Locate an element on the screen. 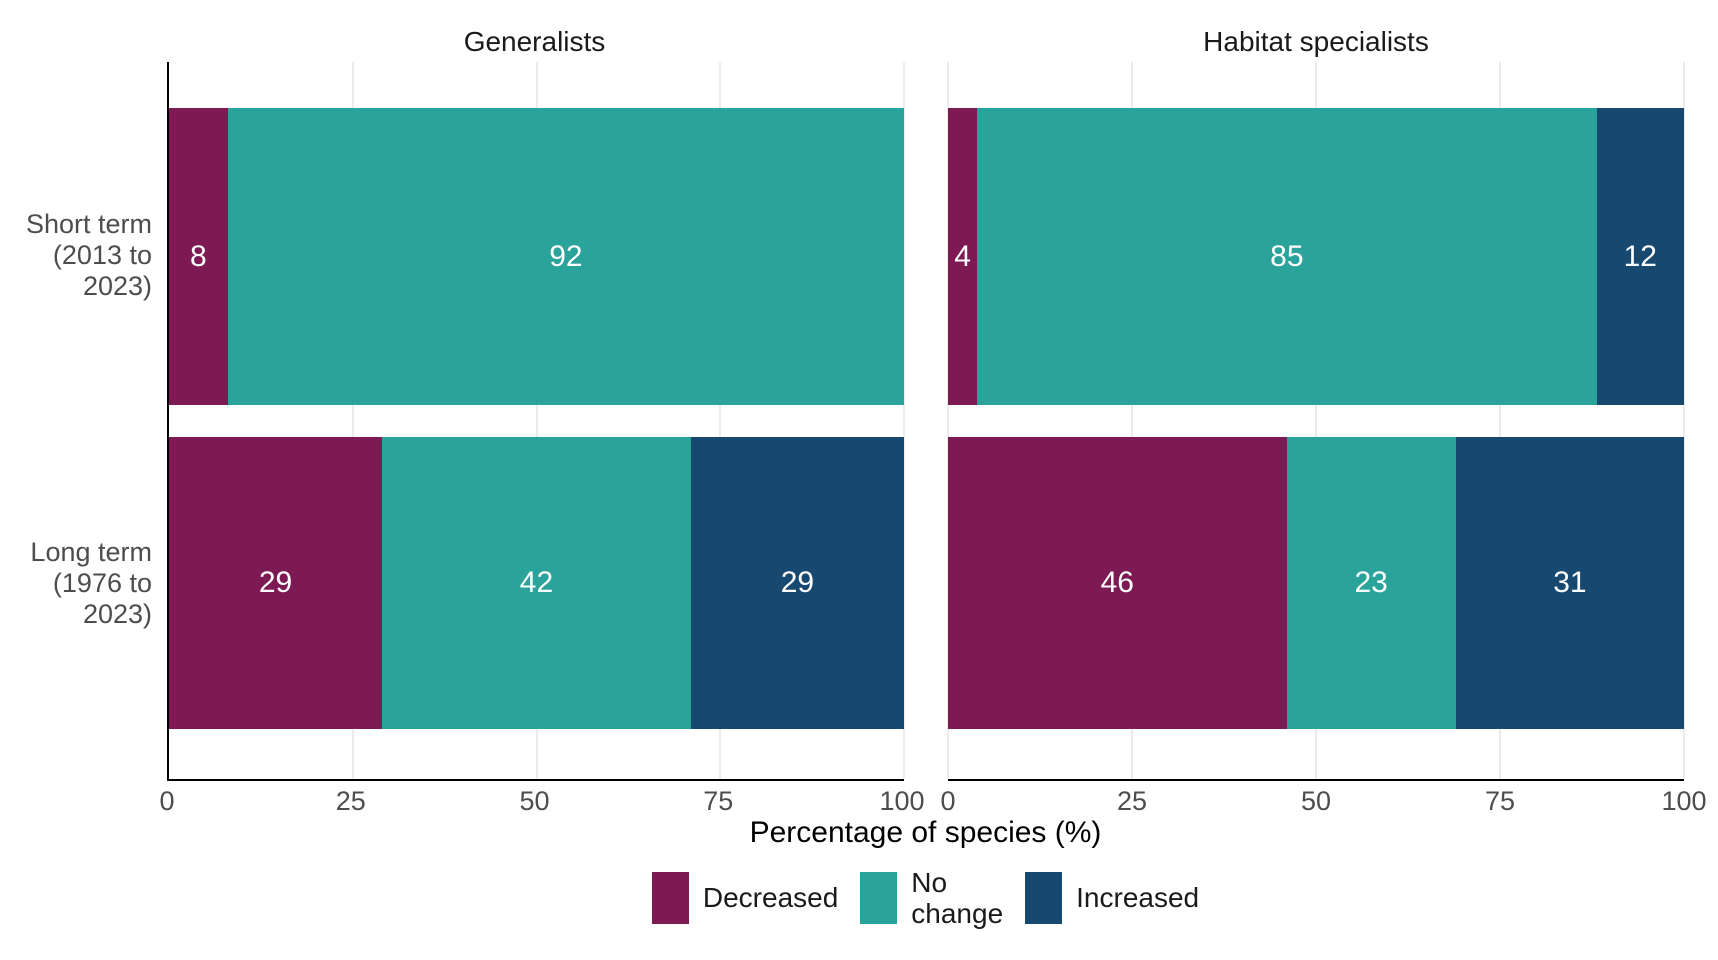 The height and width of the screenshot is (960, 1718). legend-label-decreased: Decreased is located at coordinates (770, 898).